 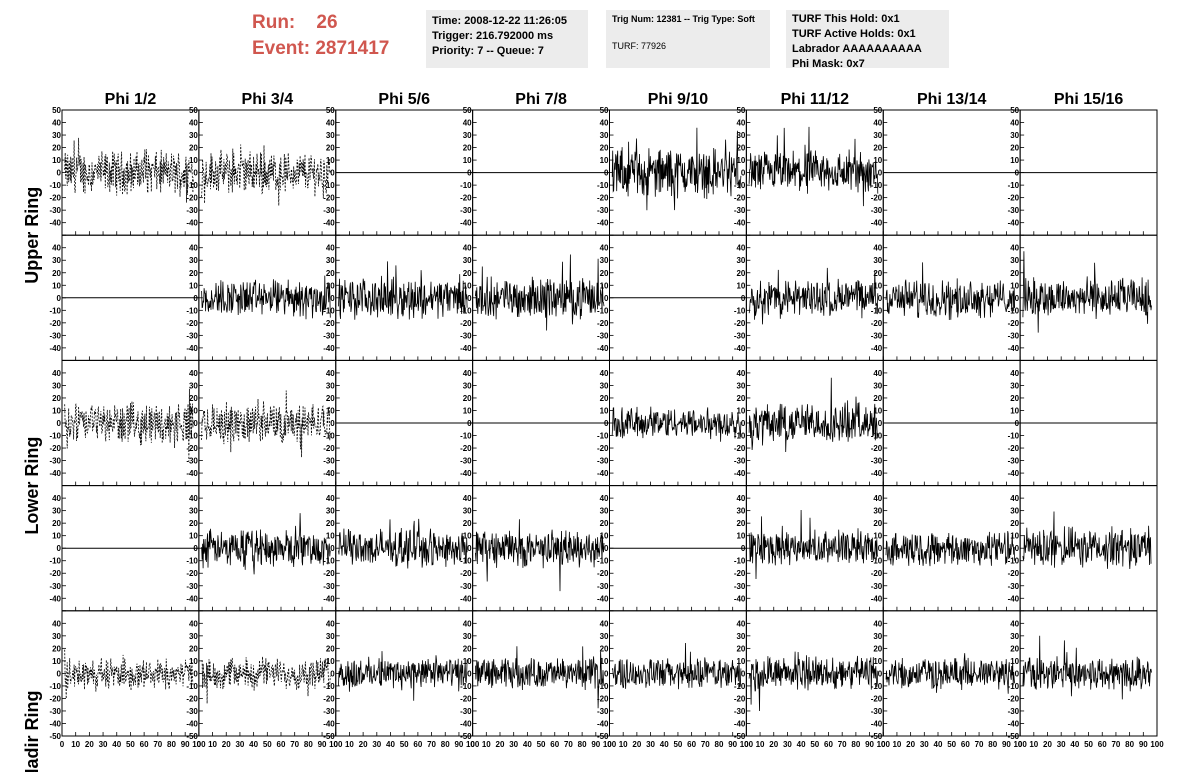 What do you see at coordinates (1047, 744) in the screenshot?
I see `x-tick-label: 20` at bounding box center [1047, 744].